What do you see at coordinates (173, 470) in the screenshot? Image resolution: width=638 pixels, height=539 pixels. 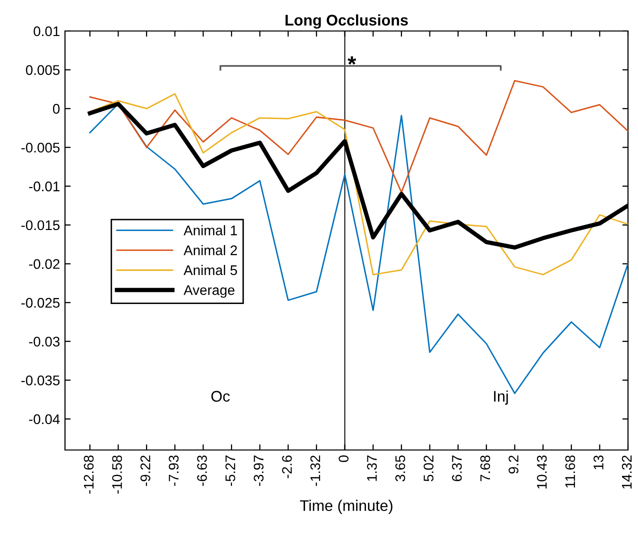 I see `x-tick-label: -7.93` at bounding box center [173, 470].